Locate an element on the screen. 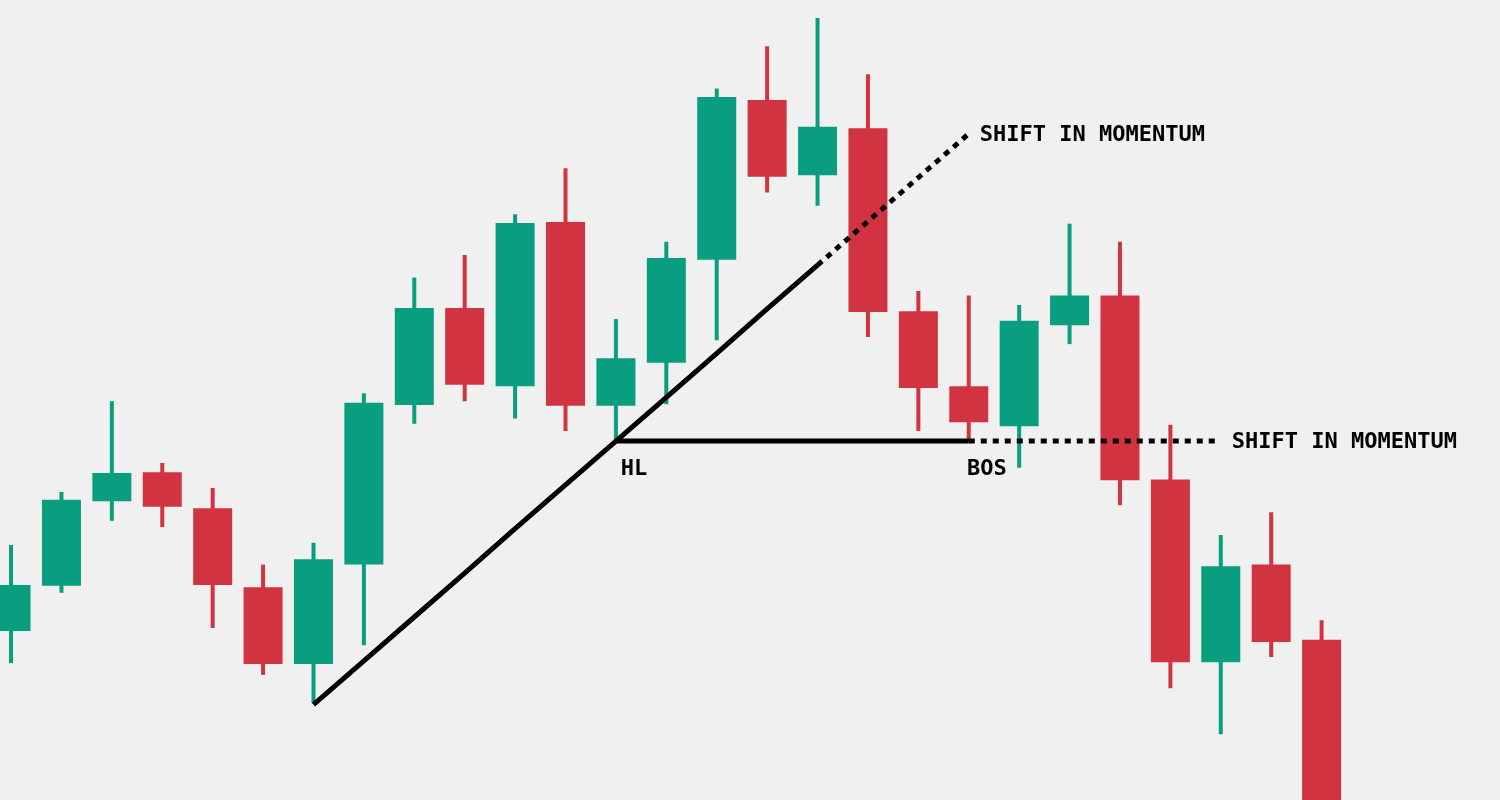 The height and width of the screenshot is (800, 1500). annotation: BOS is located at coordinates (986, 468).